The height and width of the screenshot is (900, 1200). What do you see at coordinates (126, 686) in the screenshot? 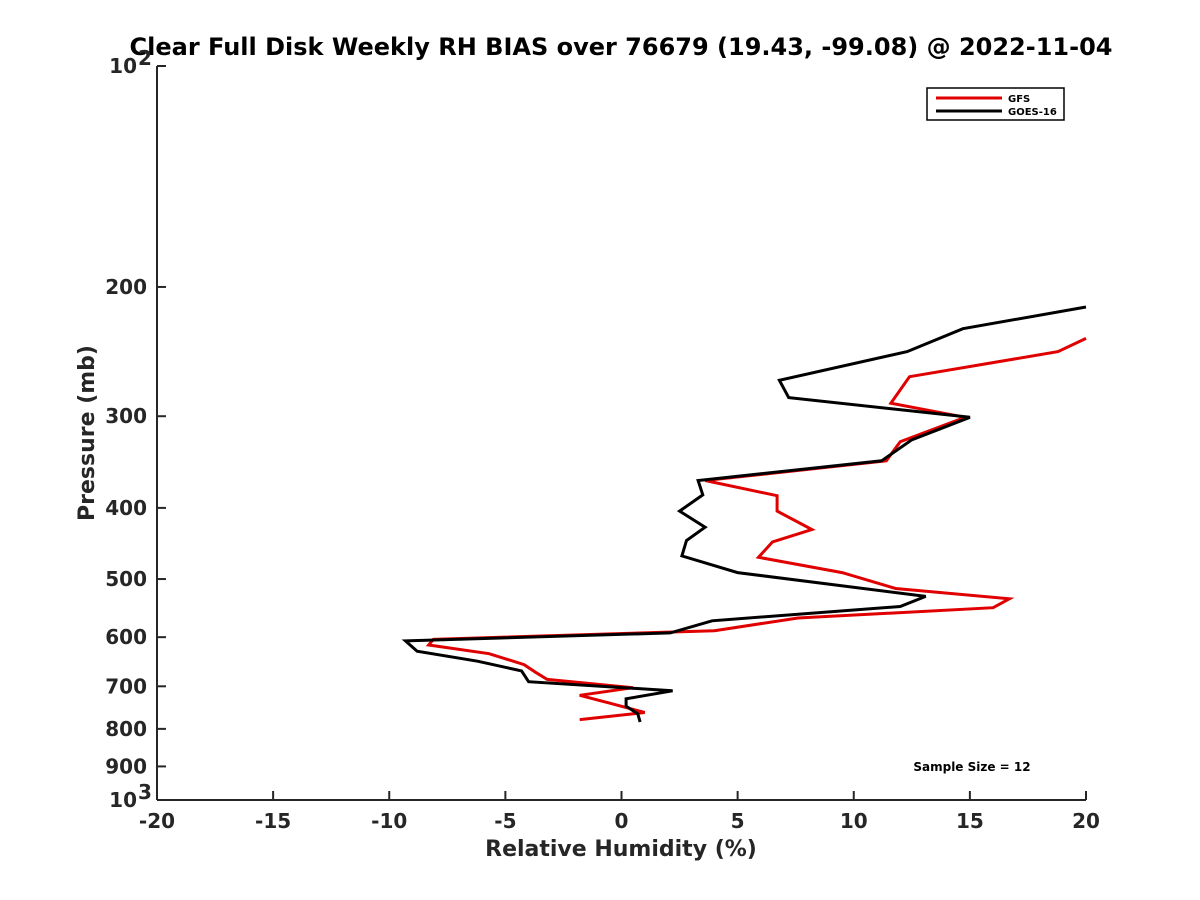
I see `y-tick-label: 700` at bounding box center [126, 686].